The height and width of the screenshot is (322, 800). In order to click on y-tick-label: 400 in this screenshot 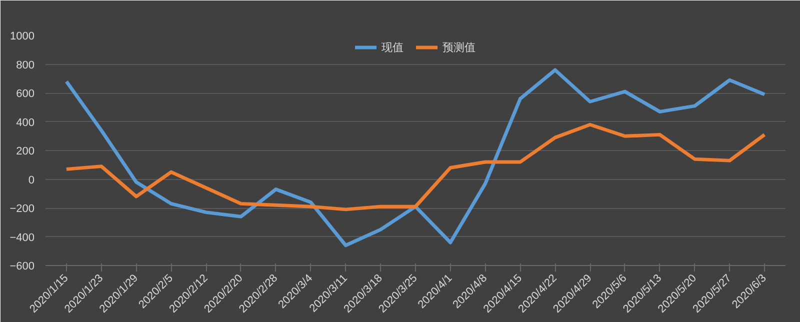, I will do `click(25, 122)`.